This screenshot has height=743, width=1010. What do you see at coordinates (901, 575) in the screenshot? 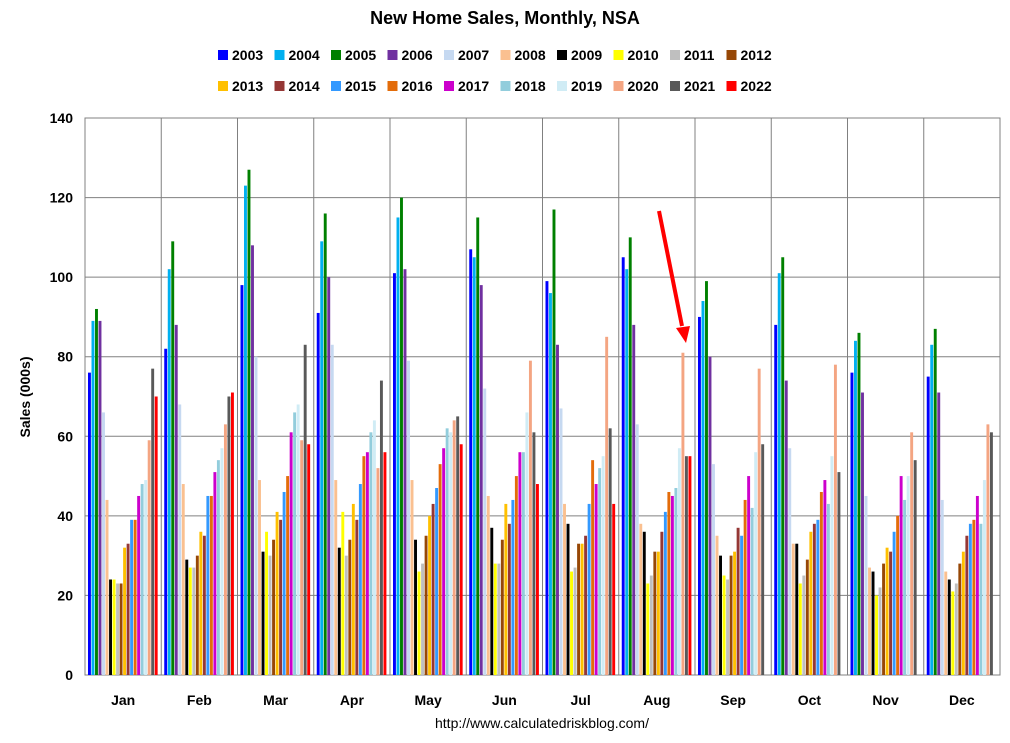
I see `bar-2017-Nov` at bounding box center [901, 575].